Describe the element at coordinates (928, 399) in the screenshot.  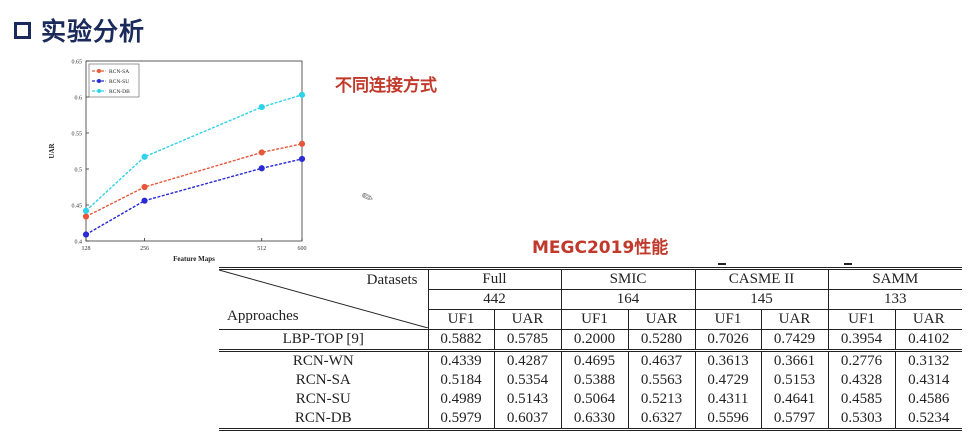
I see `metric-value: 0.4586` at that location.